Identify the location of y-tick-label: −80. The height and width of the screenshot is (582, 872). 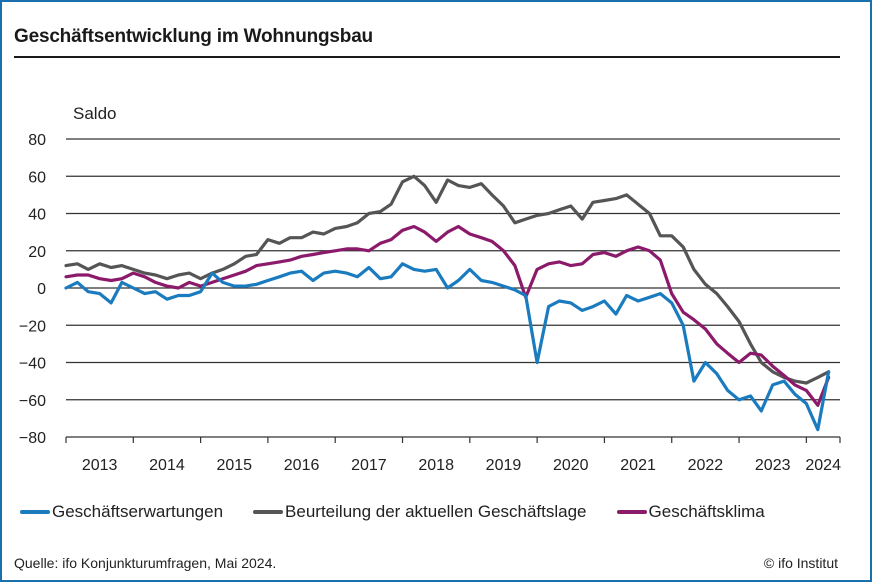
(32, 438).